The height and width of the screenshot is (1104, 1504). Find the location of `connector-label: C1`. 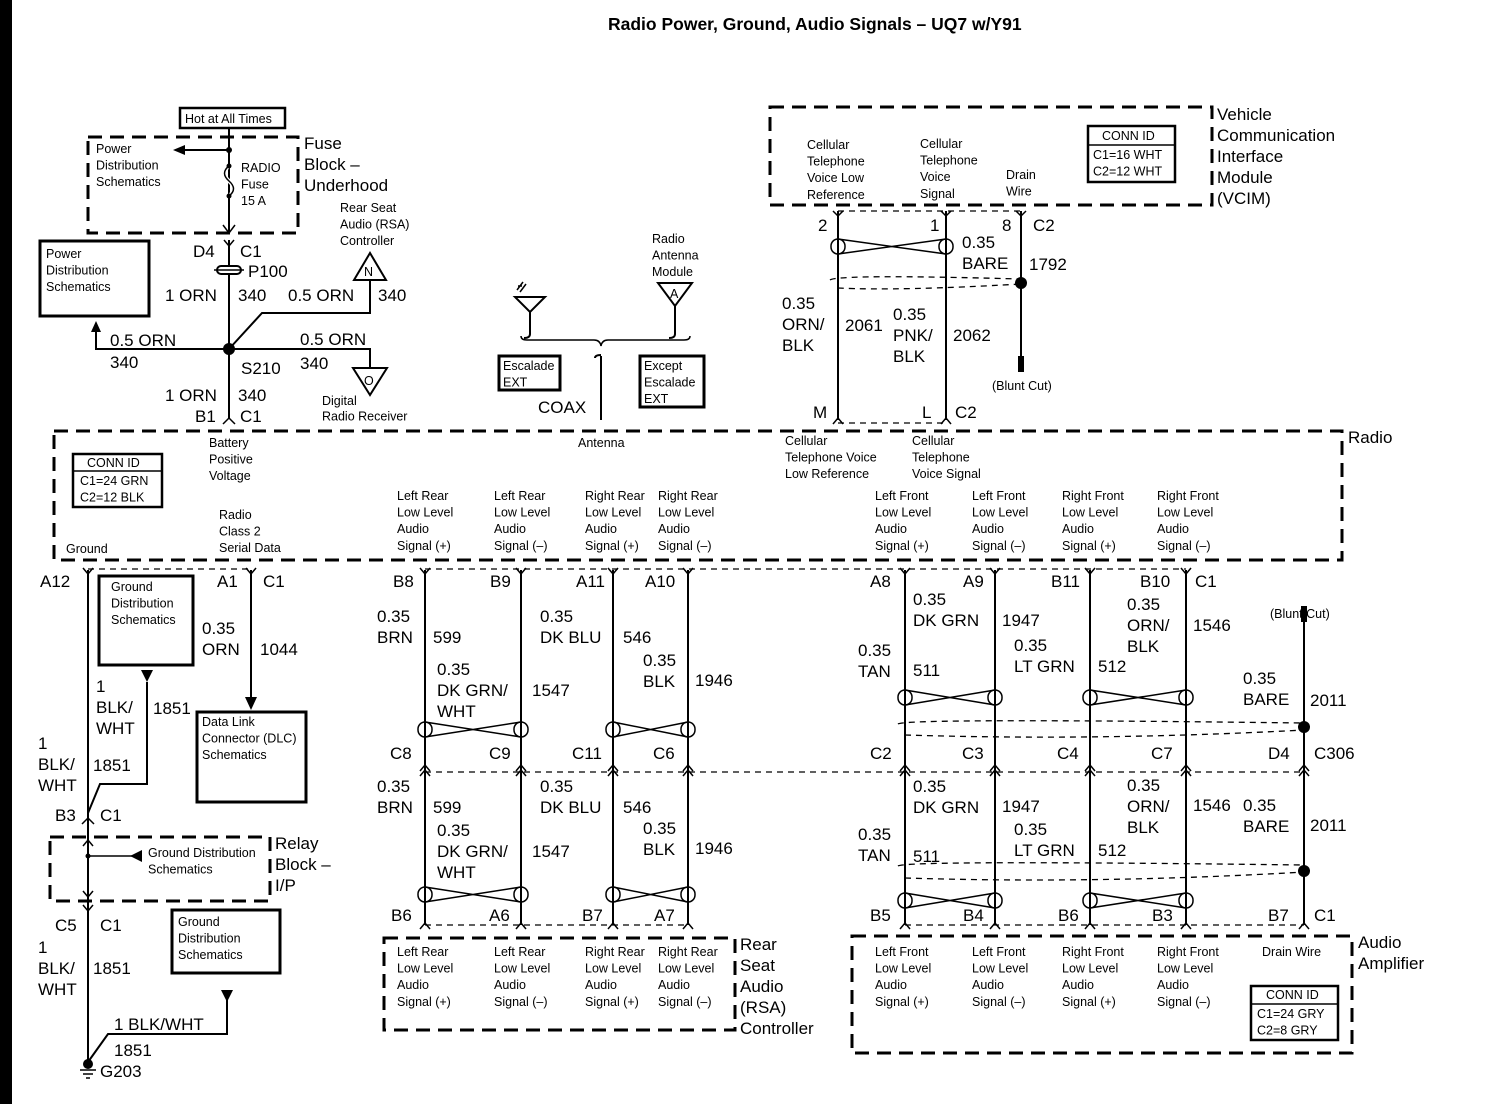

connector-label: C1 is located at coordinates (111, 815).